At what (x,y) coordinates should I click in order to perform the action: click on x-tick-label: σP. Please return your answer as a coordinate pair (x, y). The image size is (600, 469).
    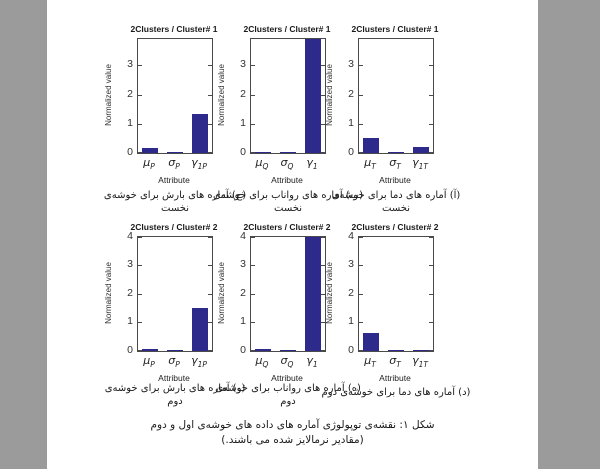
    Looking at the image, I should click on (174, 164).